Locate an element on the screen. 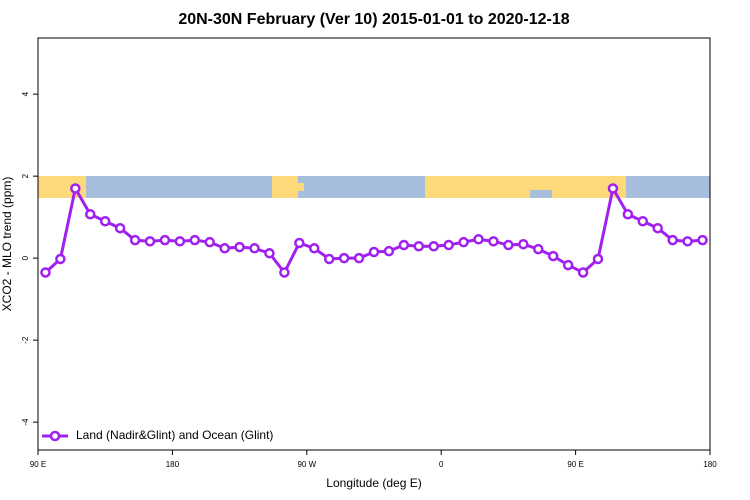  y-axis-label: XCO2 - MLO trend (ppm) is located at coordinates (7, 244).